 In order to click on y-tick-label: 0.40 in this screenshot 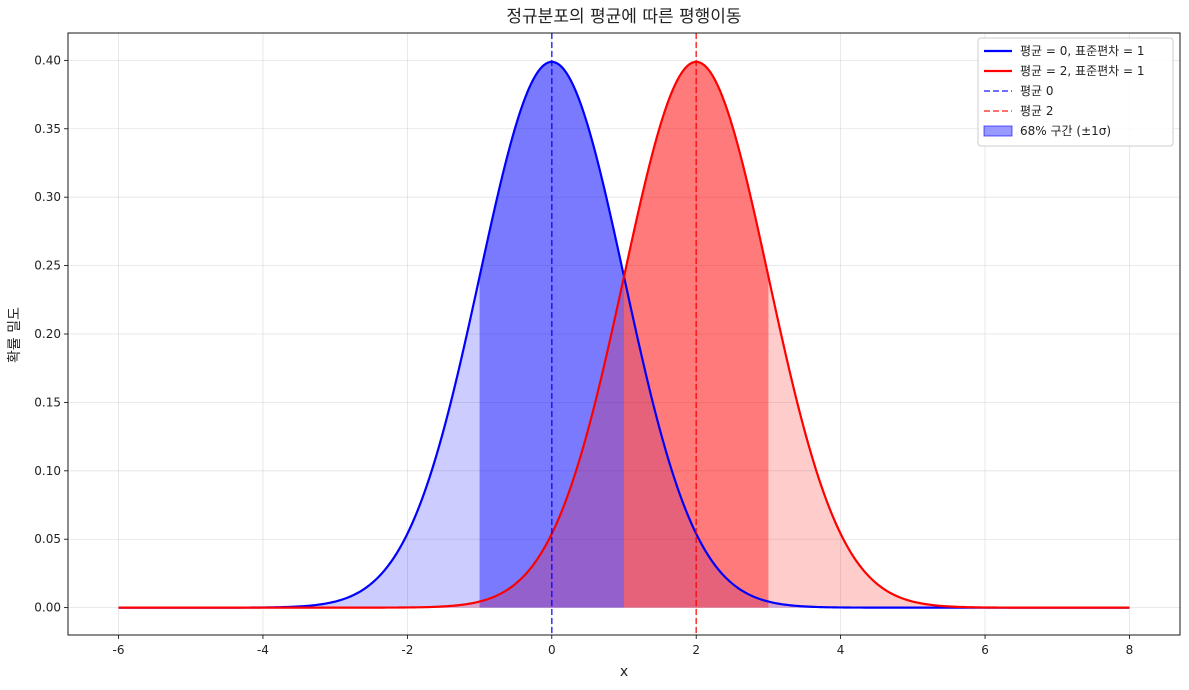, I will do `click(47, 60)`.